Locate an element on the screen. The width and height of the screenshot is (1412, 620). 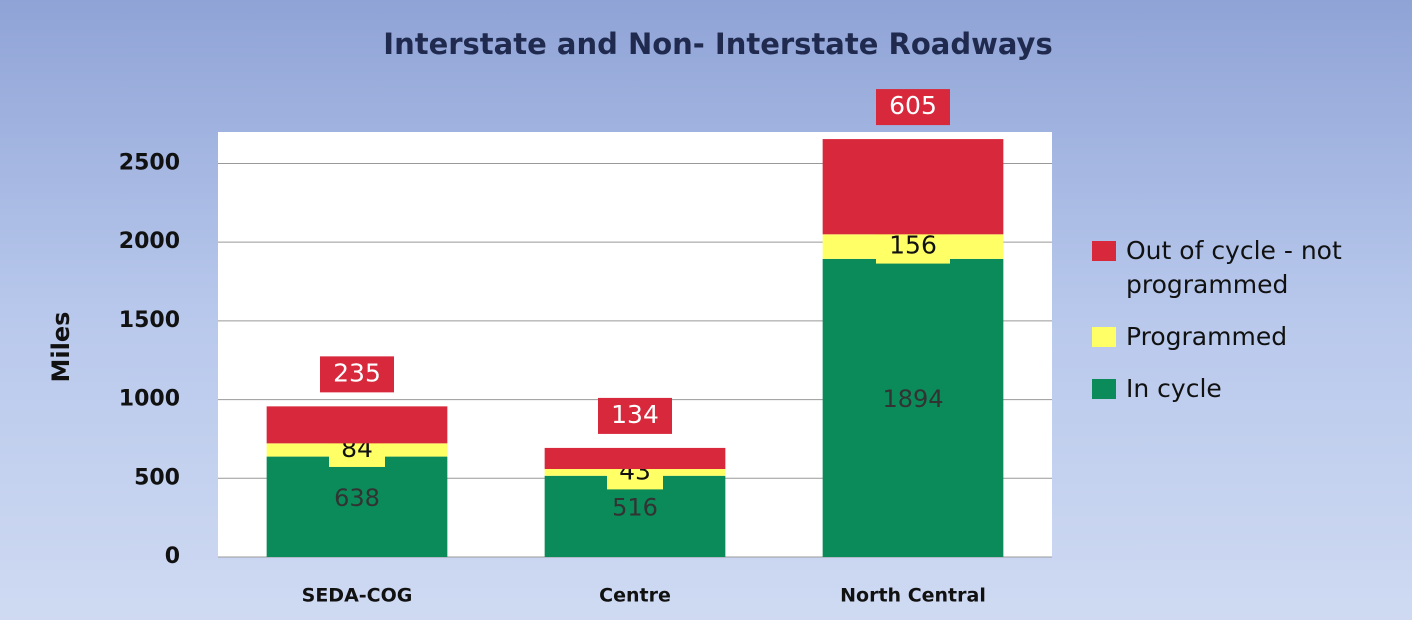
data-label: 605 is located at coordinates (913, 105).